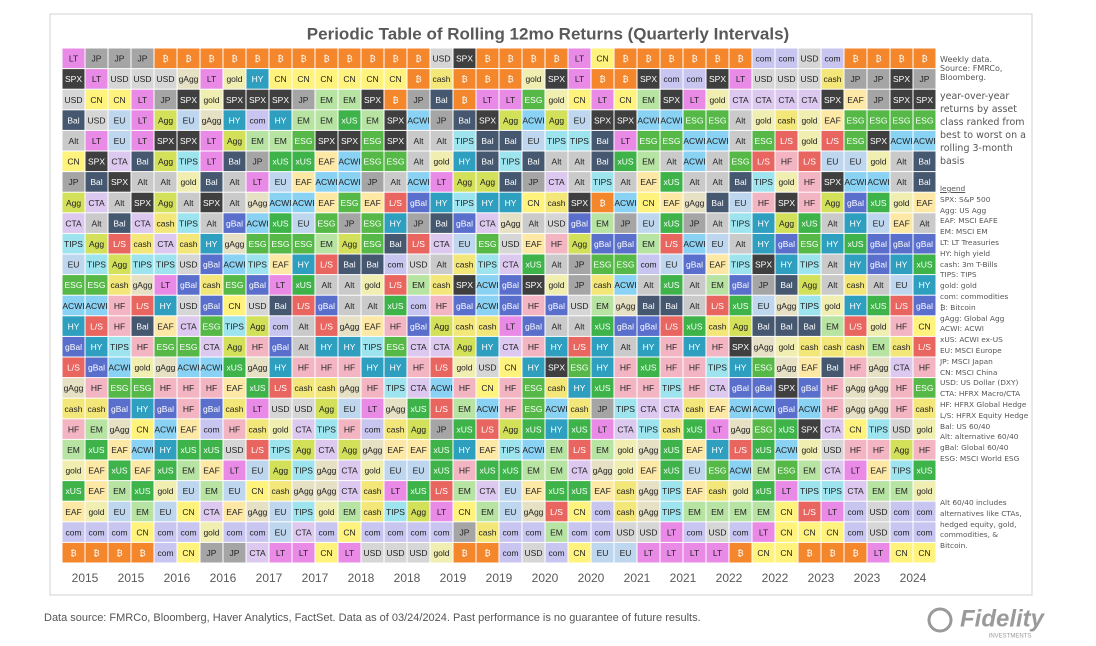  What do you see at coordinates (131, 578) in the screenshot?
I see `x-tick-label: 2015` at bounding box center [131, 578].